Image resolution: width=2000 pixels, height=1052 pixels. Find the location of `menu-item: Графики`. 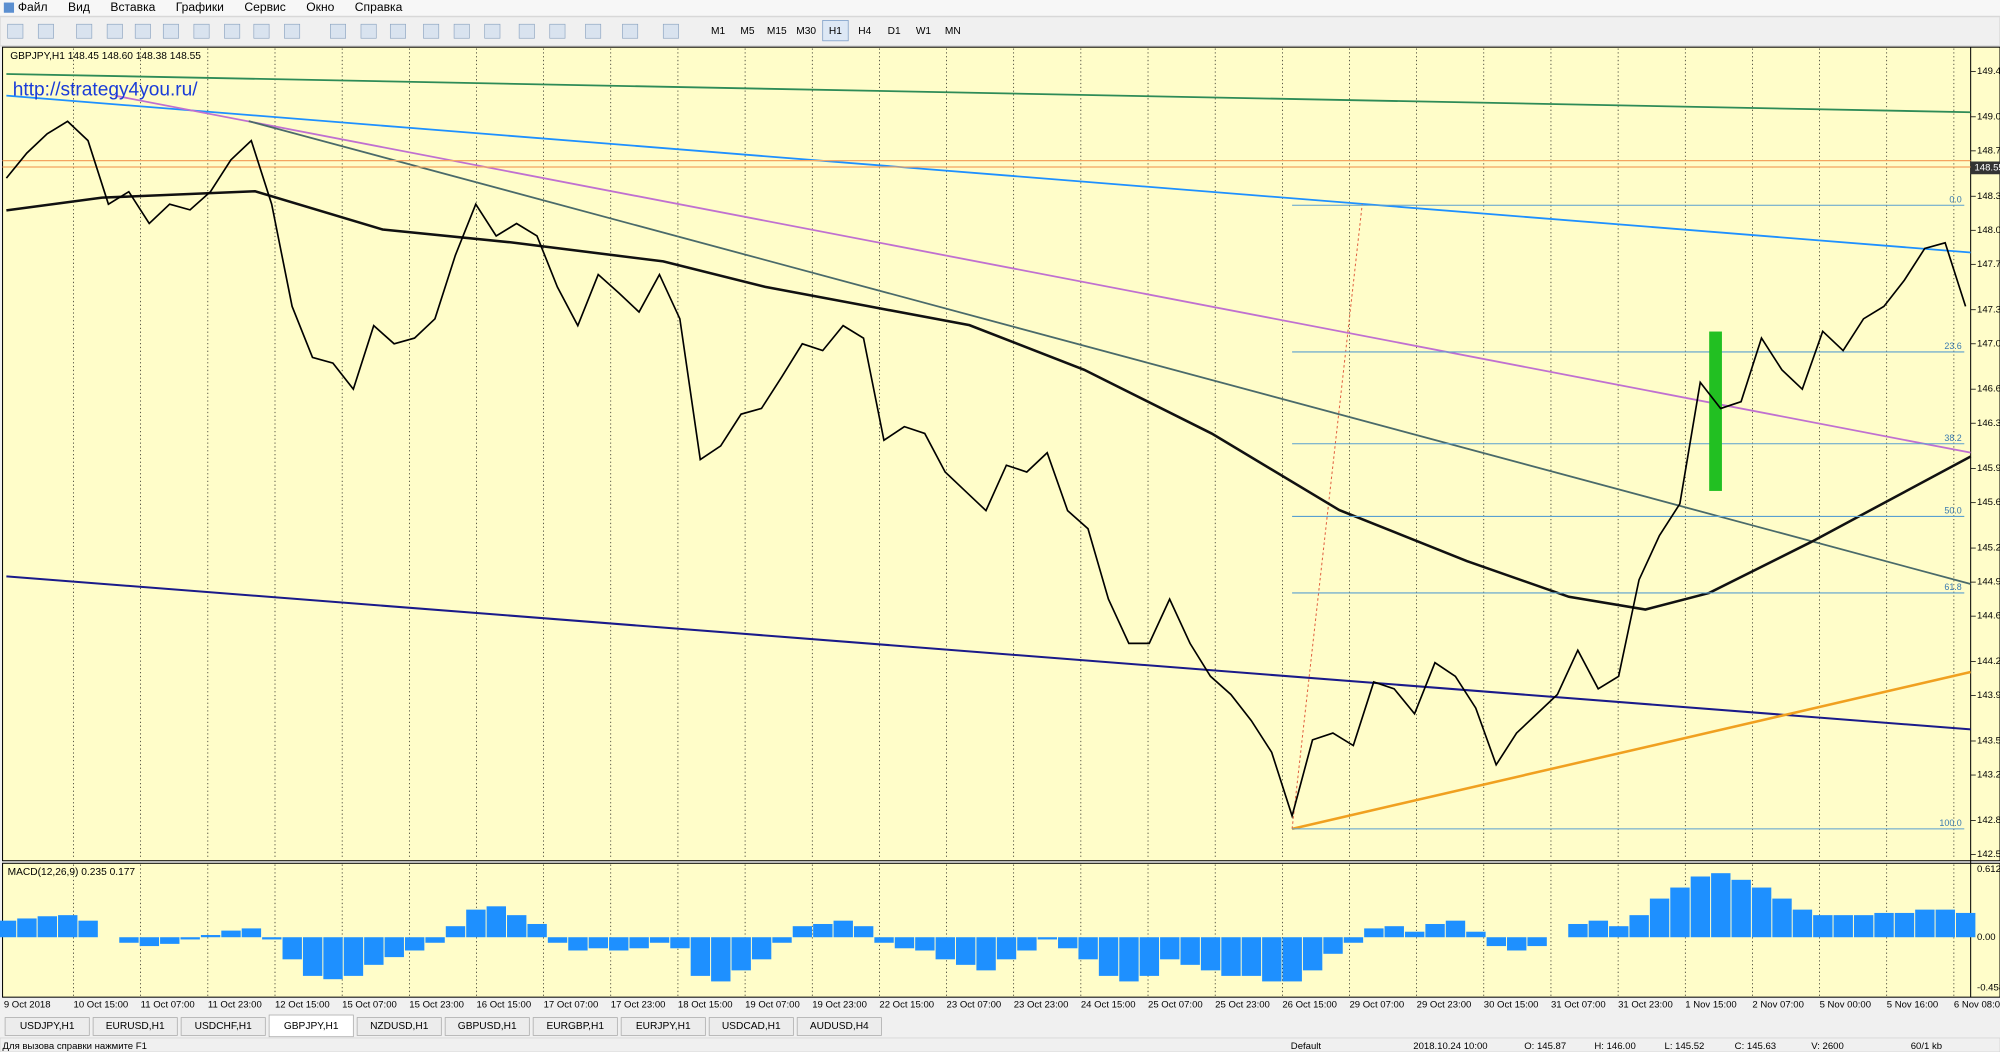

menu-item: Графики is located at coordinates (200, 7).